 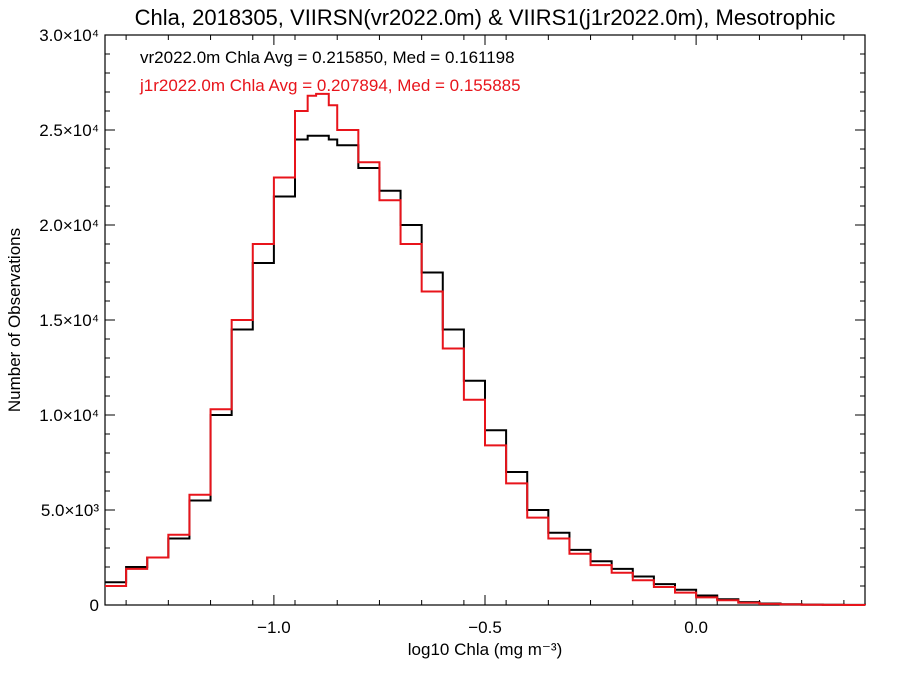 I want to click on x-tick-label: −0.5, so click(x=485, y=627).